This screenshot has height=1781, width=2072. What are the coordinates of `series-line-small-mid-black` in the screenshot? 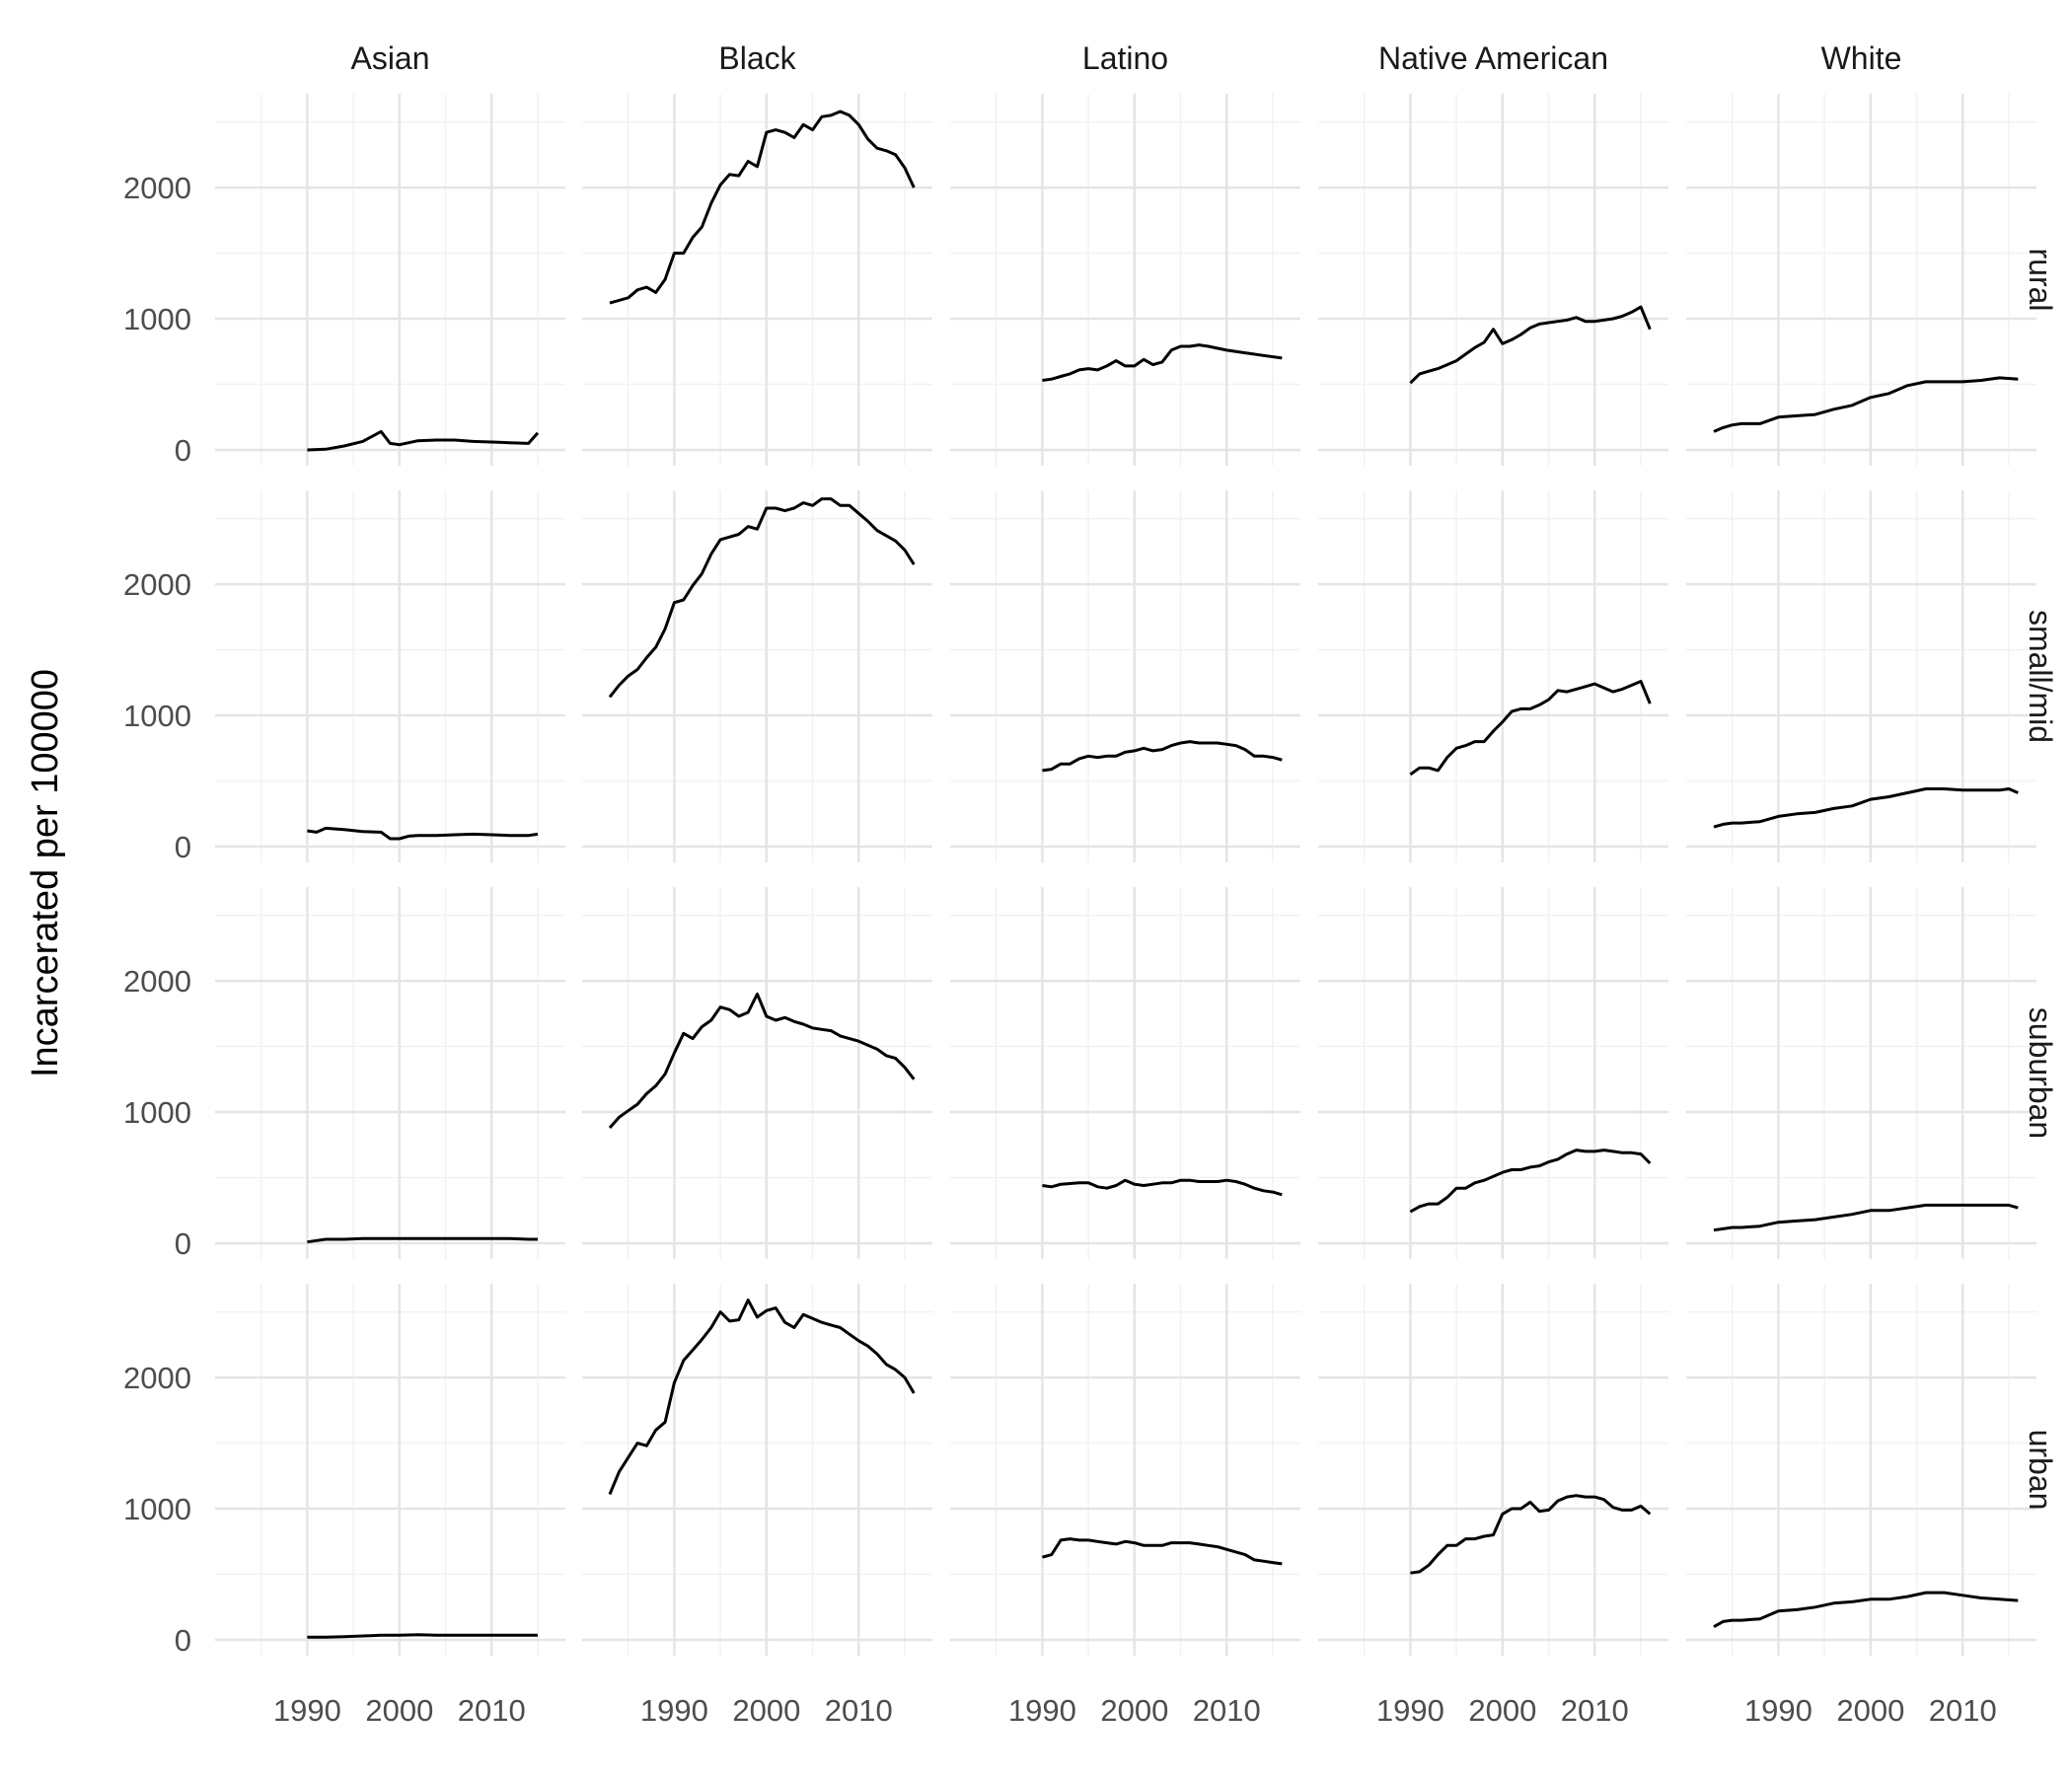 It's located at (762, 598).